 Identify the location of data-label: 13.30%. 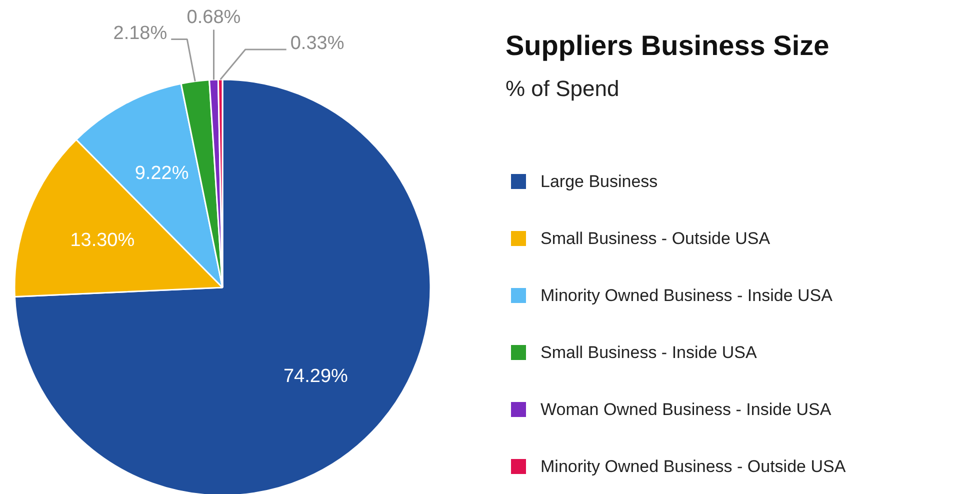
(102, 240).